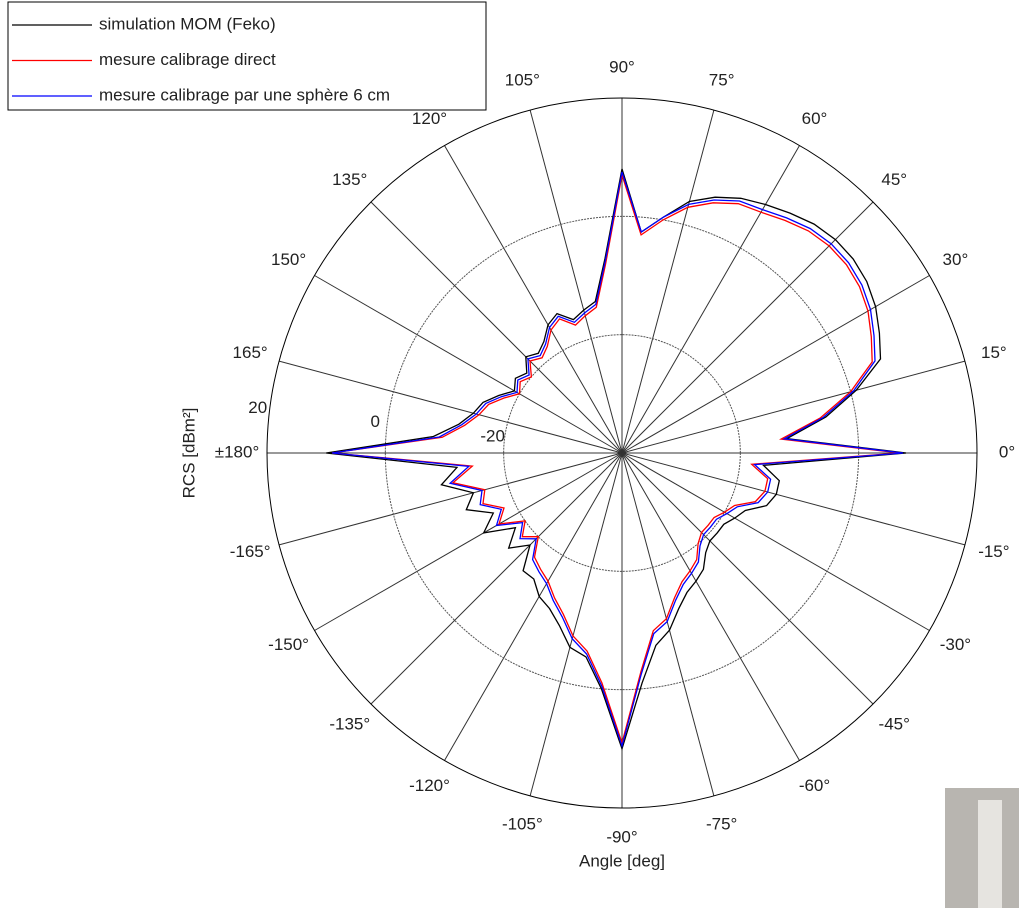  I want to click on angle-label: -75°, so click(721, 823).